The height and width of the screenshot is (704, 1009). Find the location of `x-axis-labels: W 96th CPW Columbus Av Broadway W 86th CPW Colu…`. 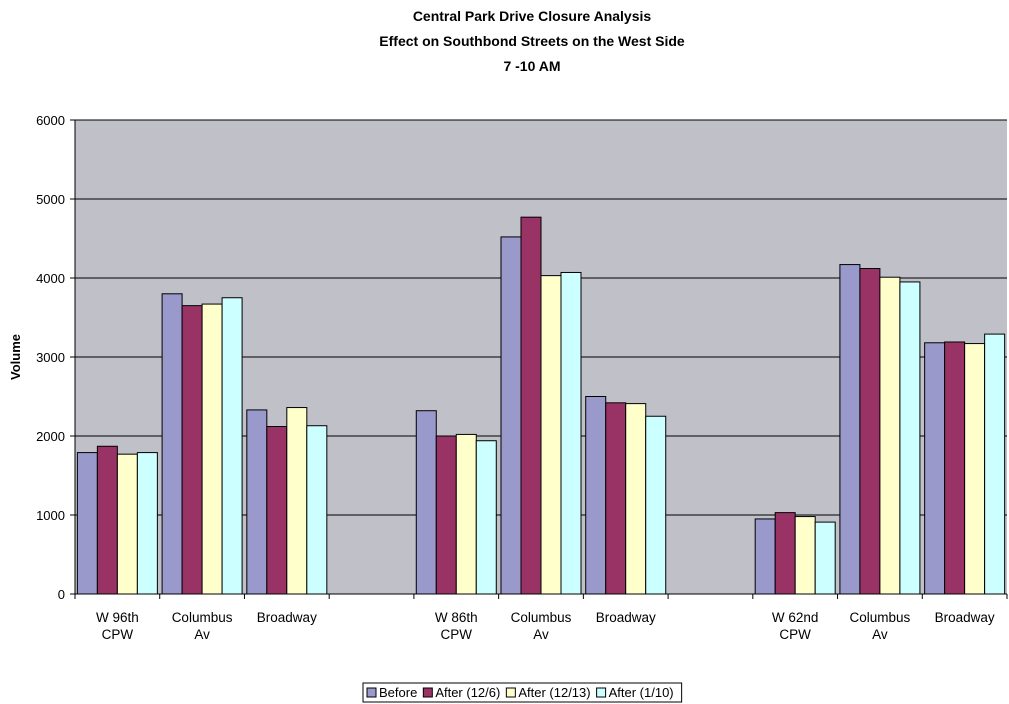

x-axis-labels: W 96th CPW Columbus Av Broadway W 86th CPW Colu… is located at coordinates (545, 626).